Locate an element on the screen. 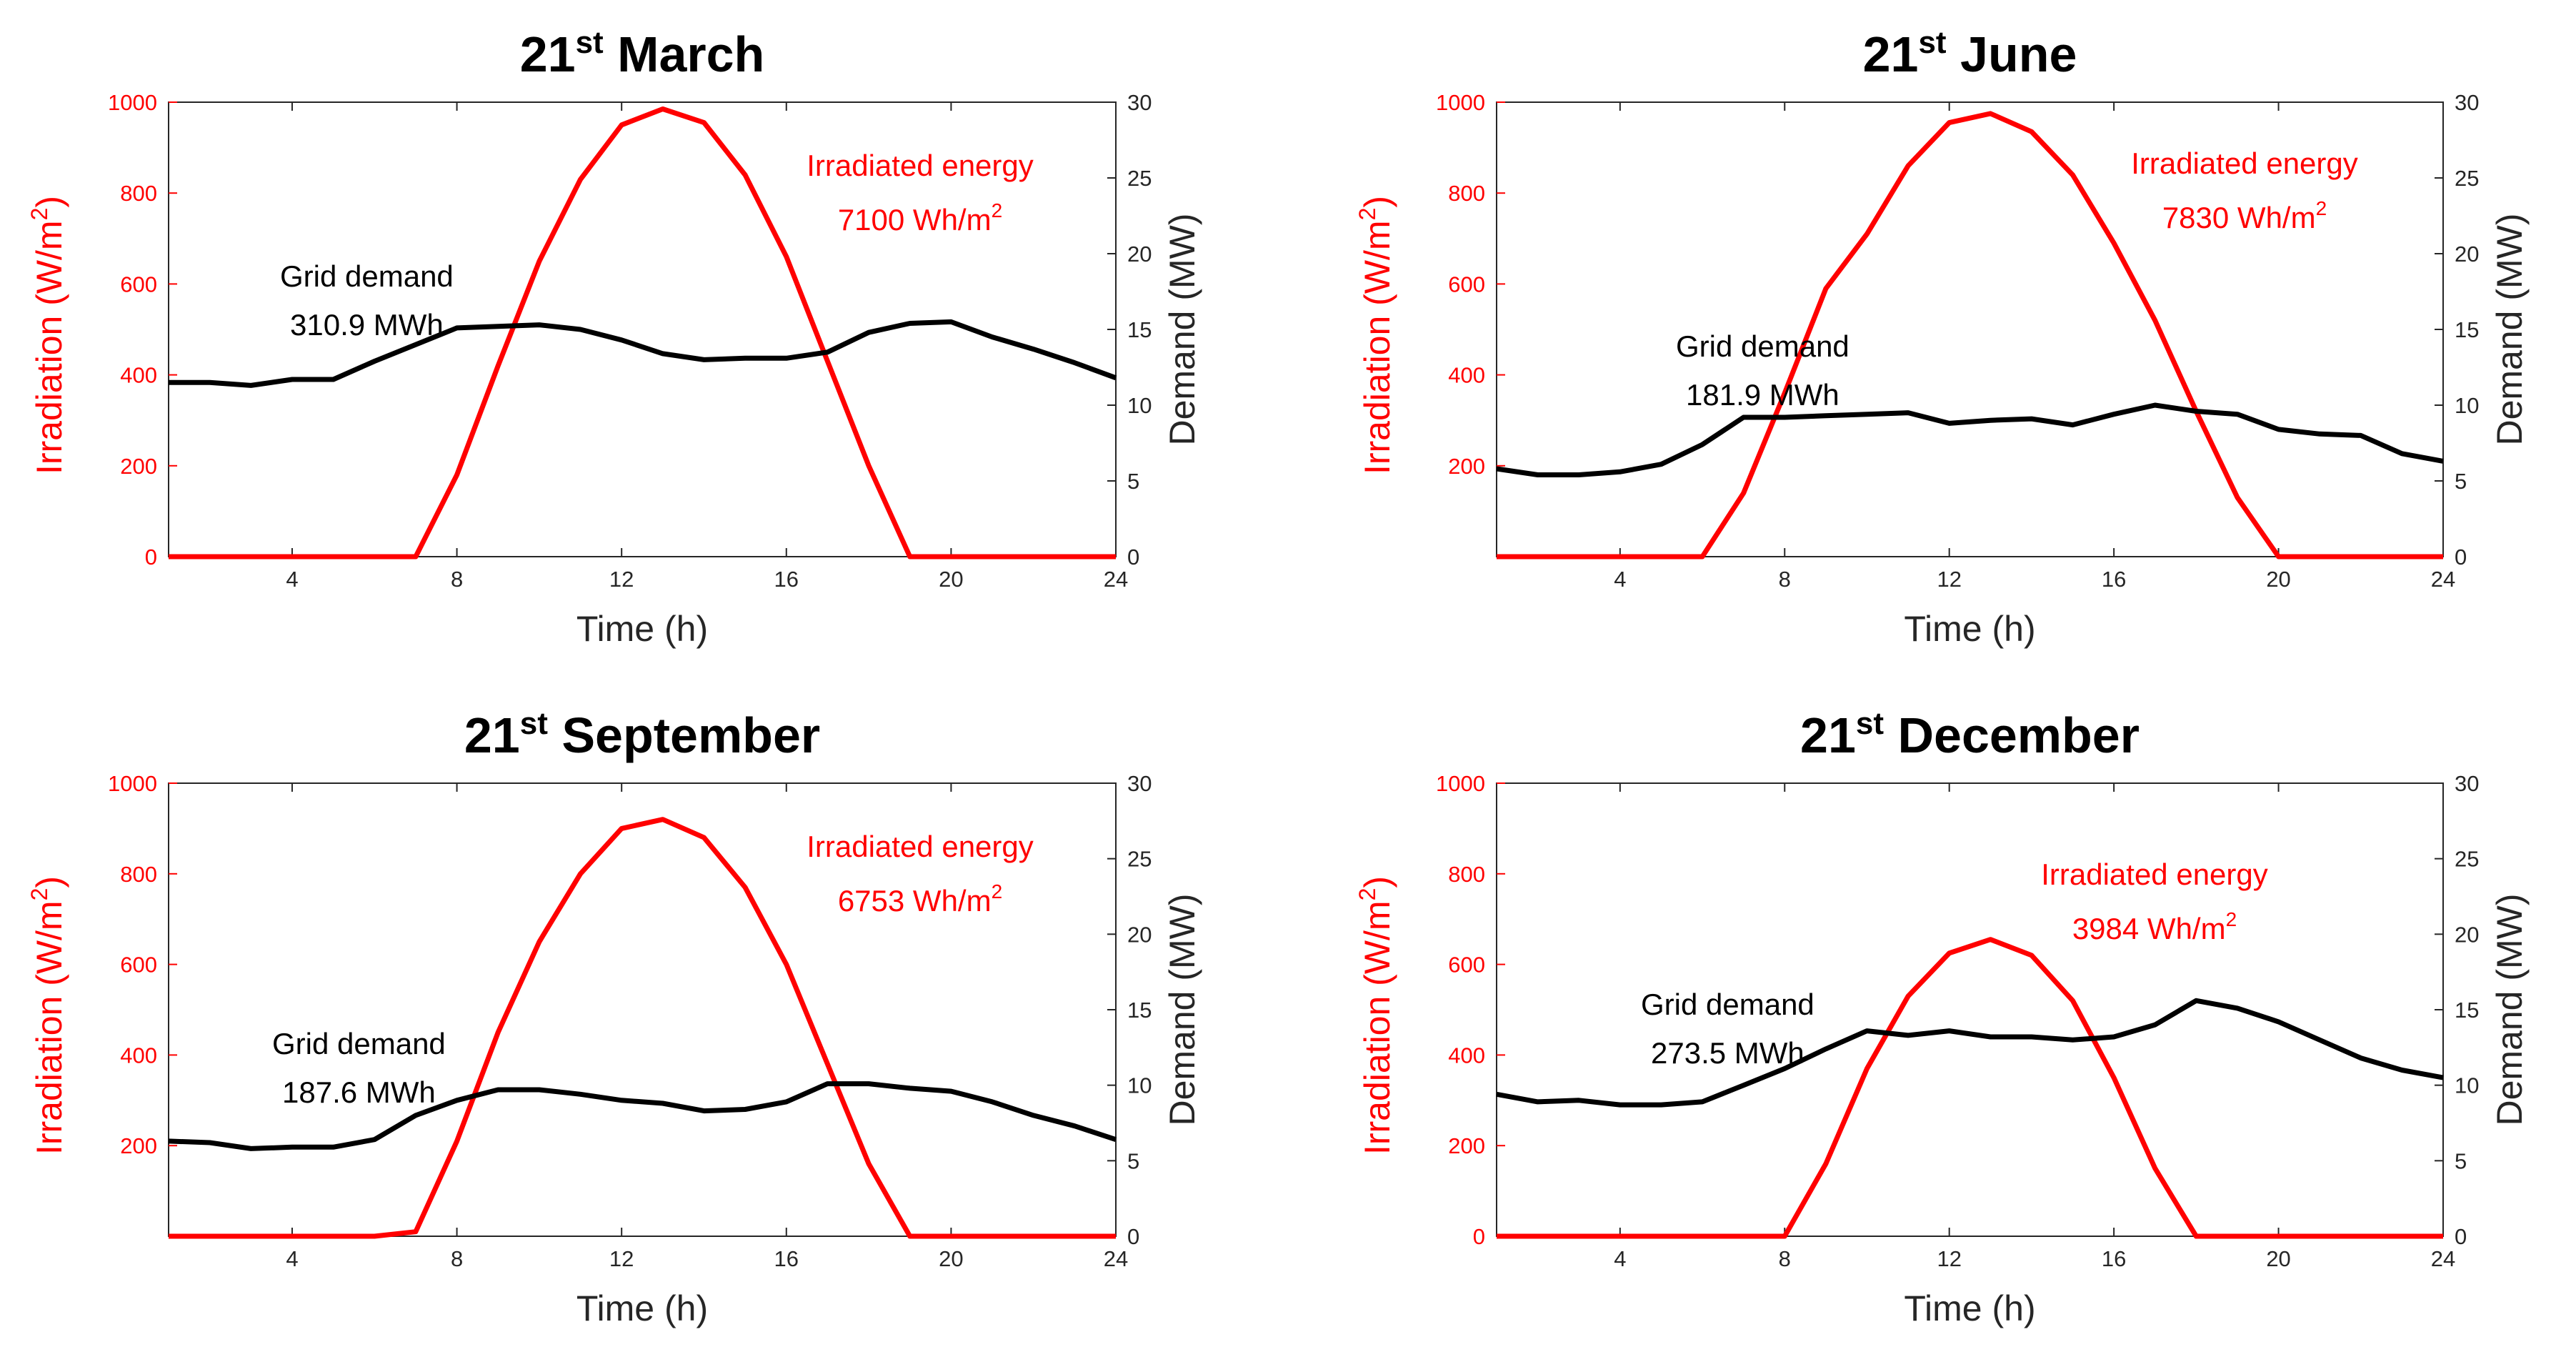 This screenshot has height=1357, width=2576. grid-demand-value: 310.9 MWh is located at coordinates (367, 325).